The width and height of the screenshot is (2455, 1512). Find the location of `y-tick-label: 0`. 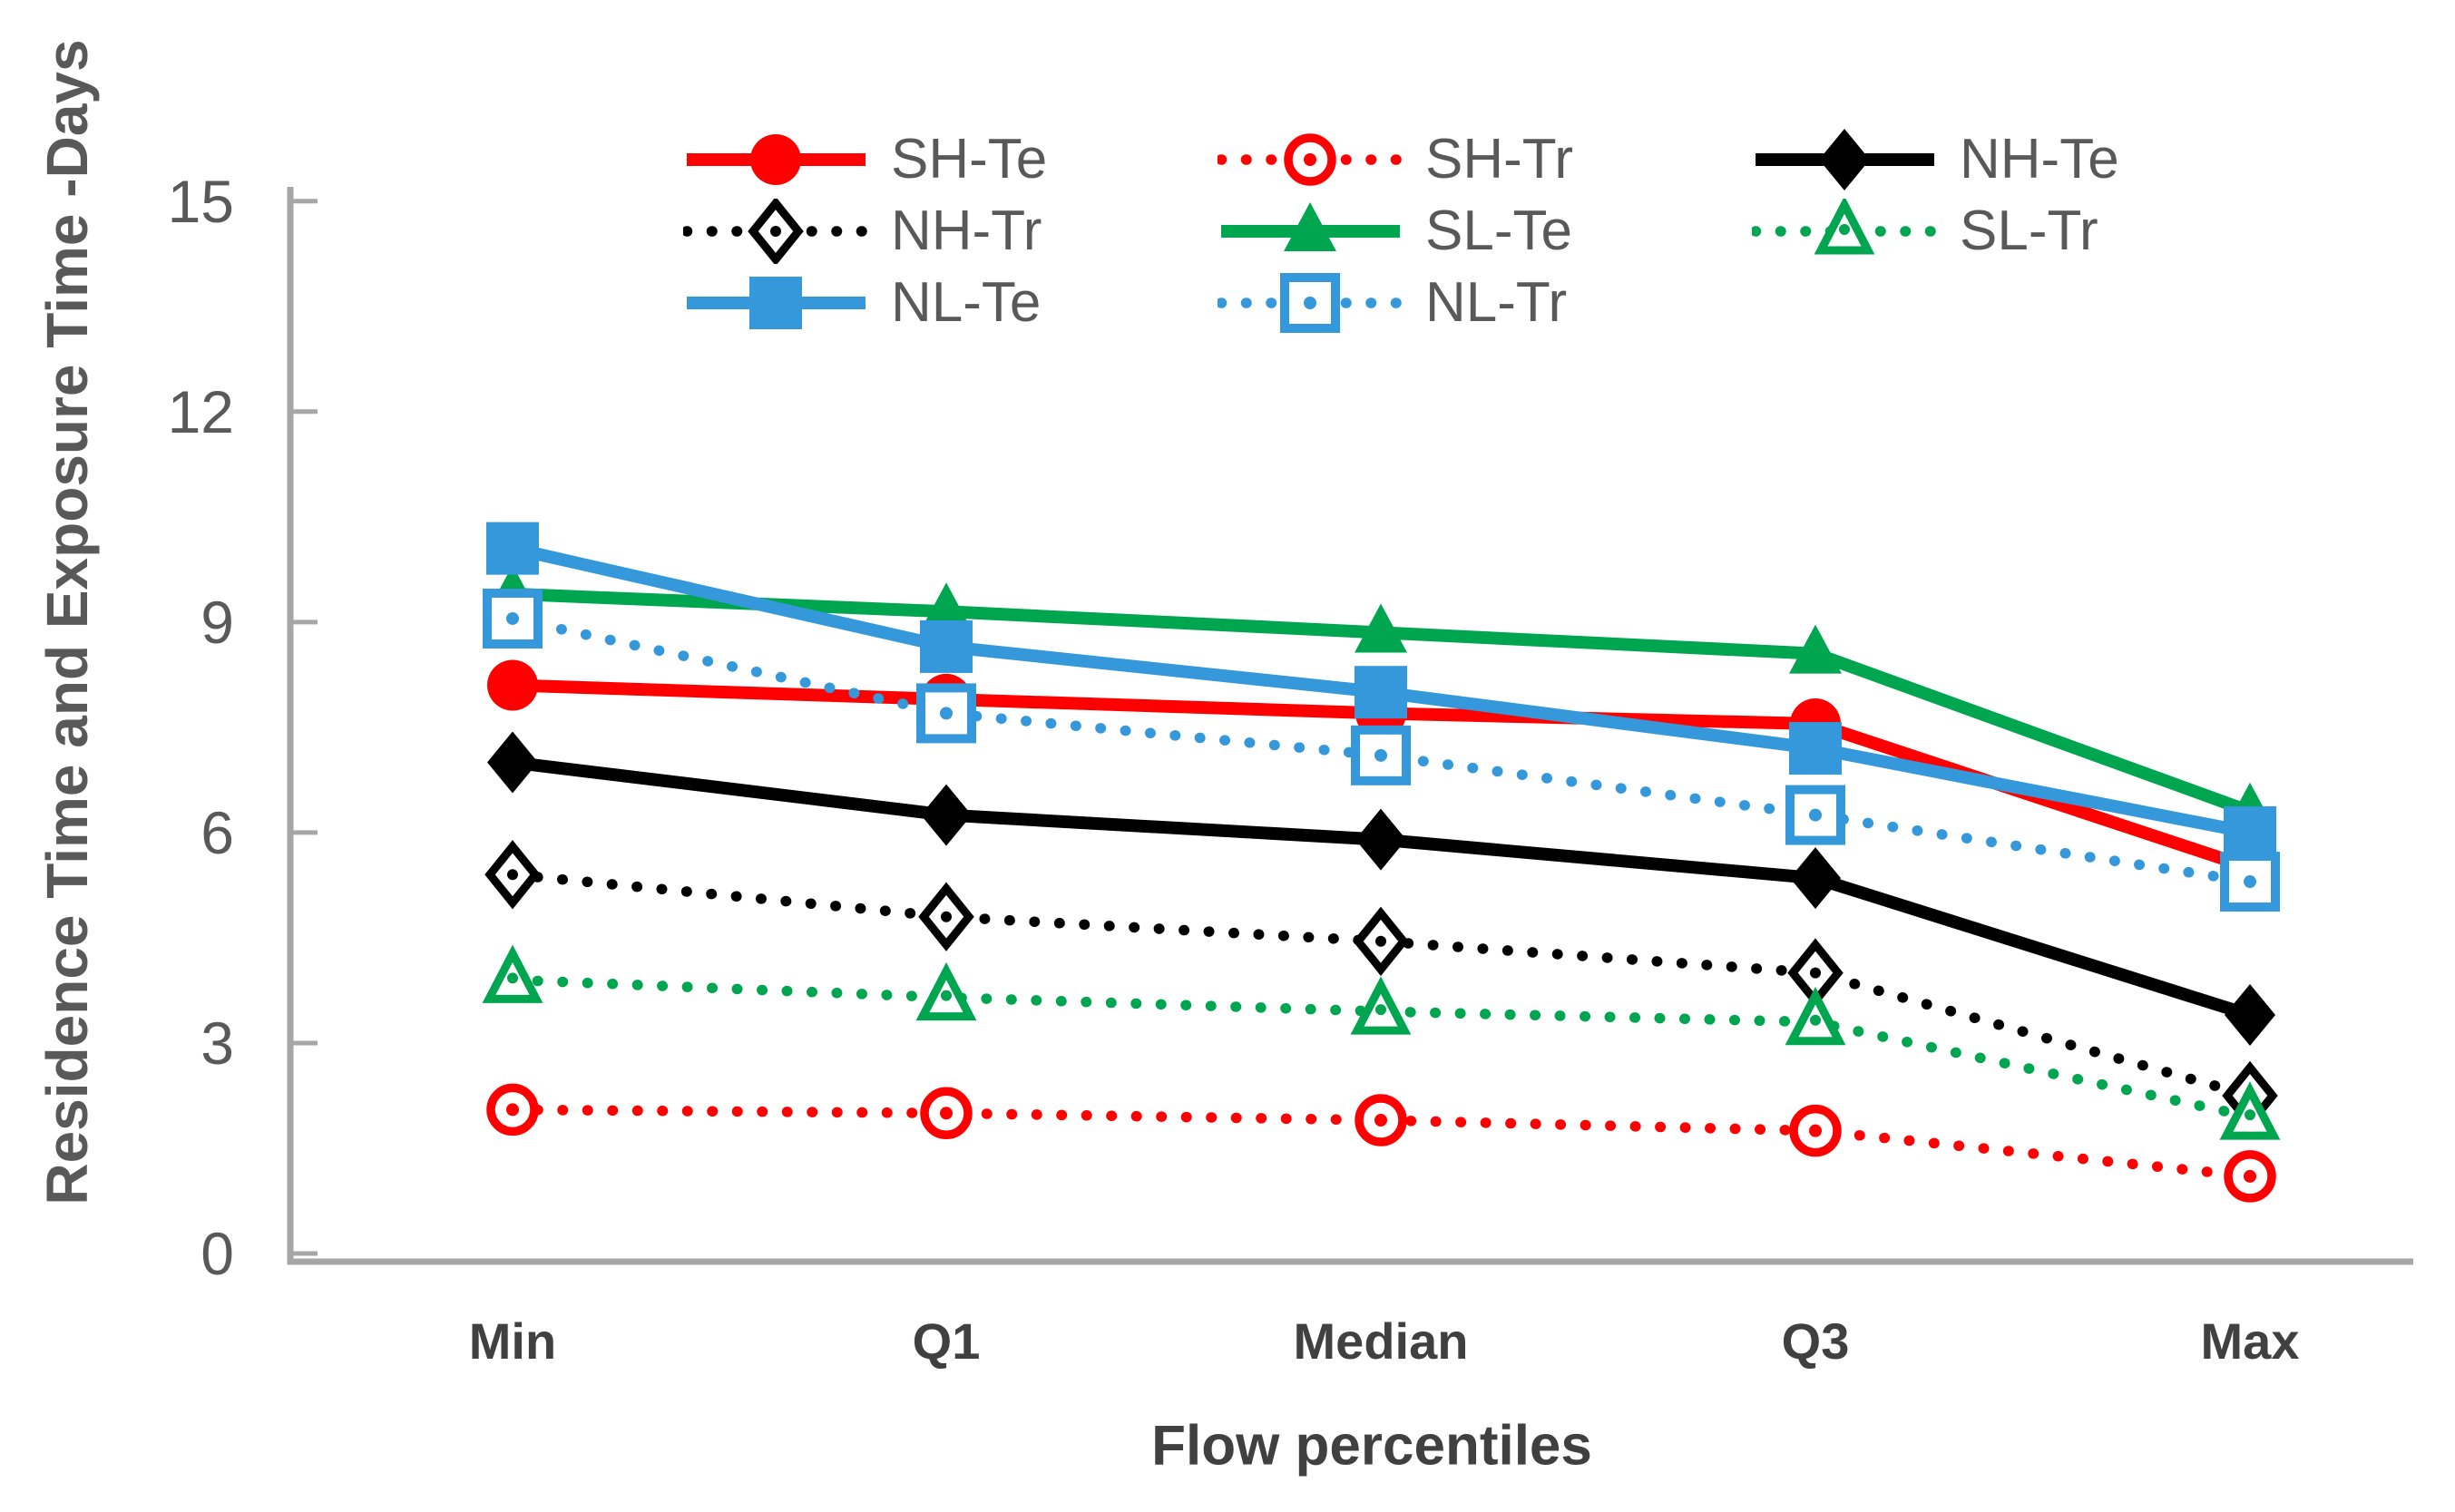

y-tick-label: 0 is located at coordinates (217, 1253).